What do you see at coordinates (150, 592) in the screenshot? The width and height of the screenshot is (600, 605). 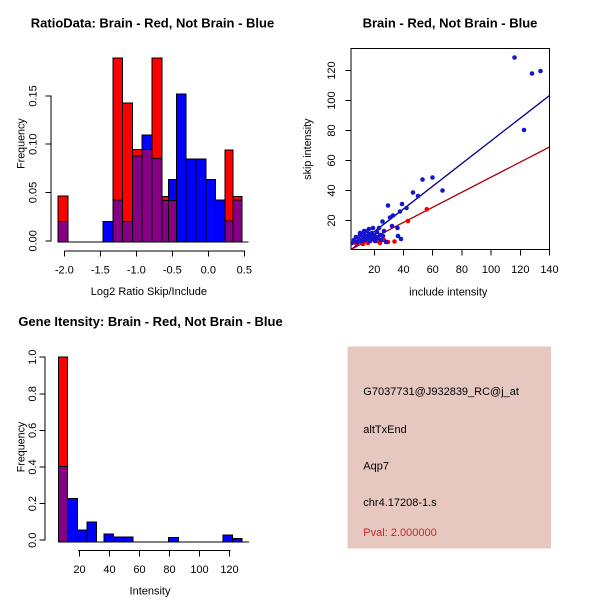 I see `svg-text: Intensity` at bounding box center [150, 592].